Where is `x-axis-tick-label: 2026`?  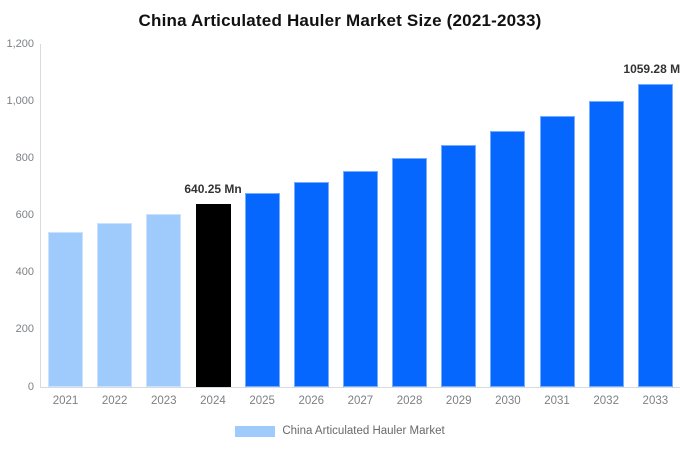
x-axis-tick-label: 2026 is located at coordinates (311, 401).